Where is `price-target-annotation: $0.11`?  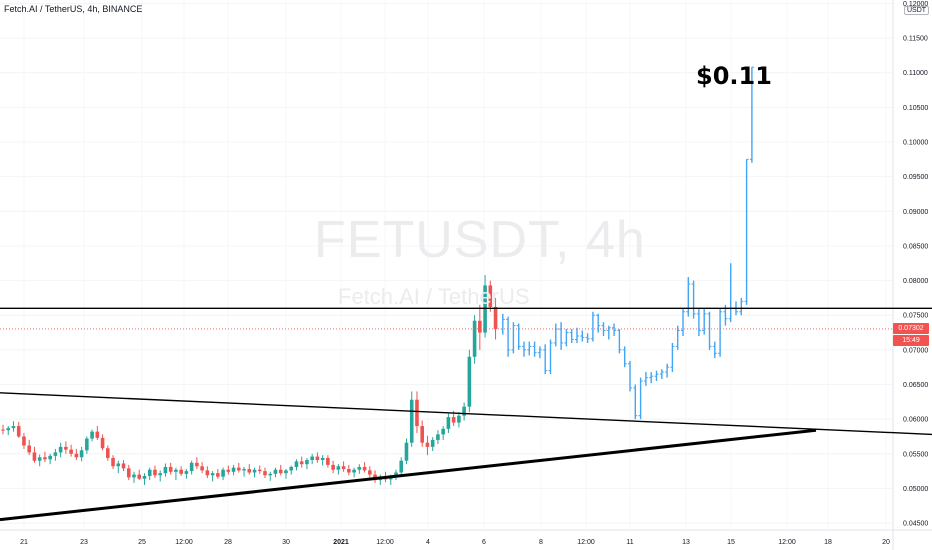 price-target-annotation: $0.11 is located at coordinates (734, 76).